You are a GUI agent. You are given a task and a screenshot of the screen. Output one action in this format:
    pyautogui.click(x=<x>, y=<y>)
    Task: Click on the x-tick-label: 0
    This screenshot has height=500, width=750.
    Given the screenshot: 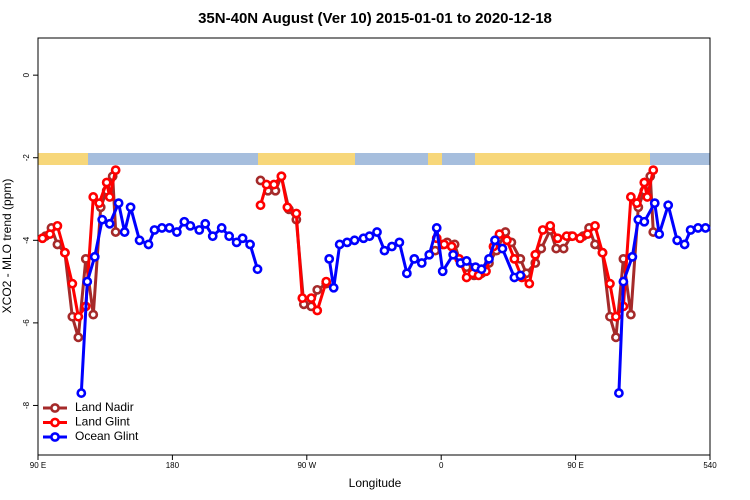 What is the action you would take?
    pyautogui.click(x=441, y=465)
    